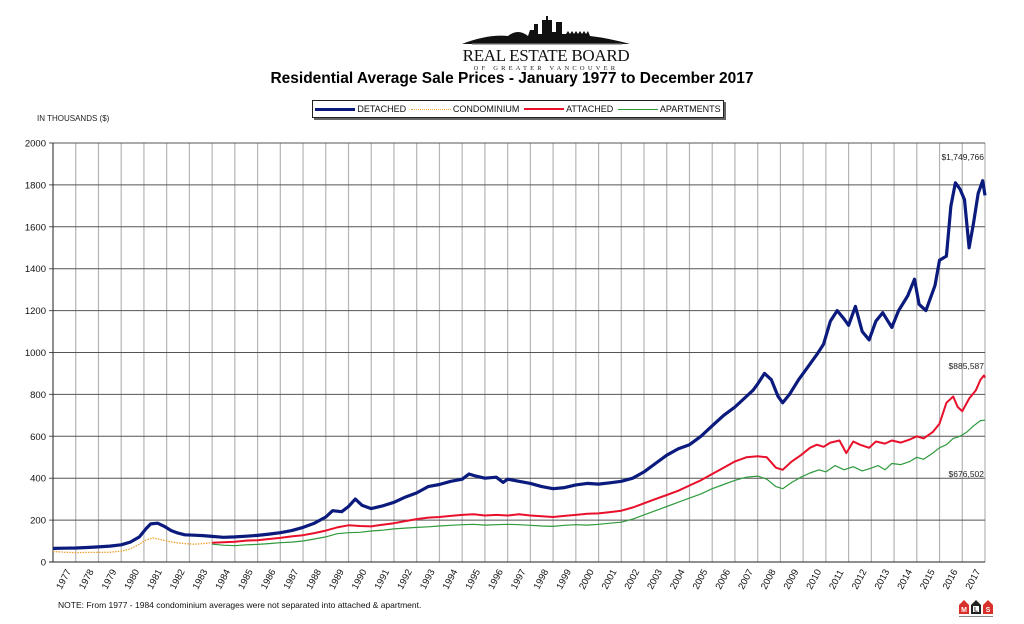  What do you see at coordinates (382, 109) in the screenshot?
I see `legend-label: DETACHED` at bounding box center [382, 109].